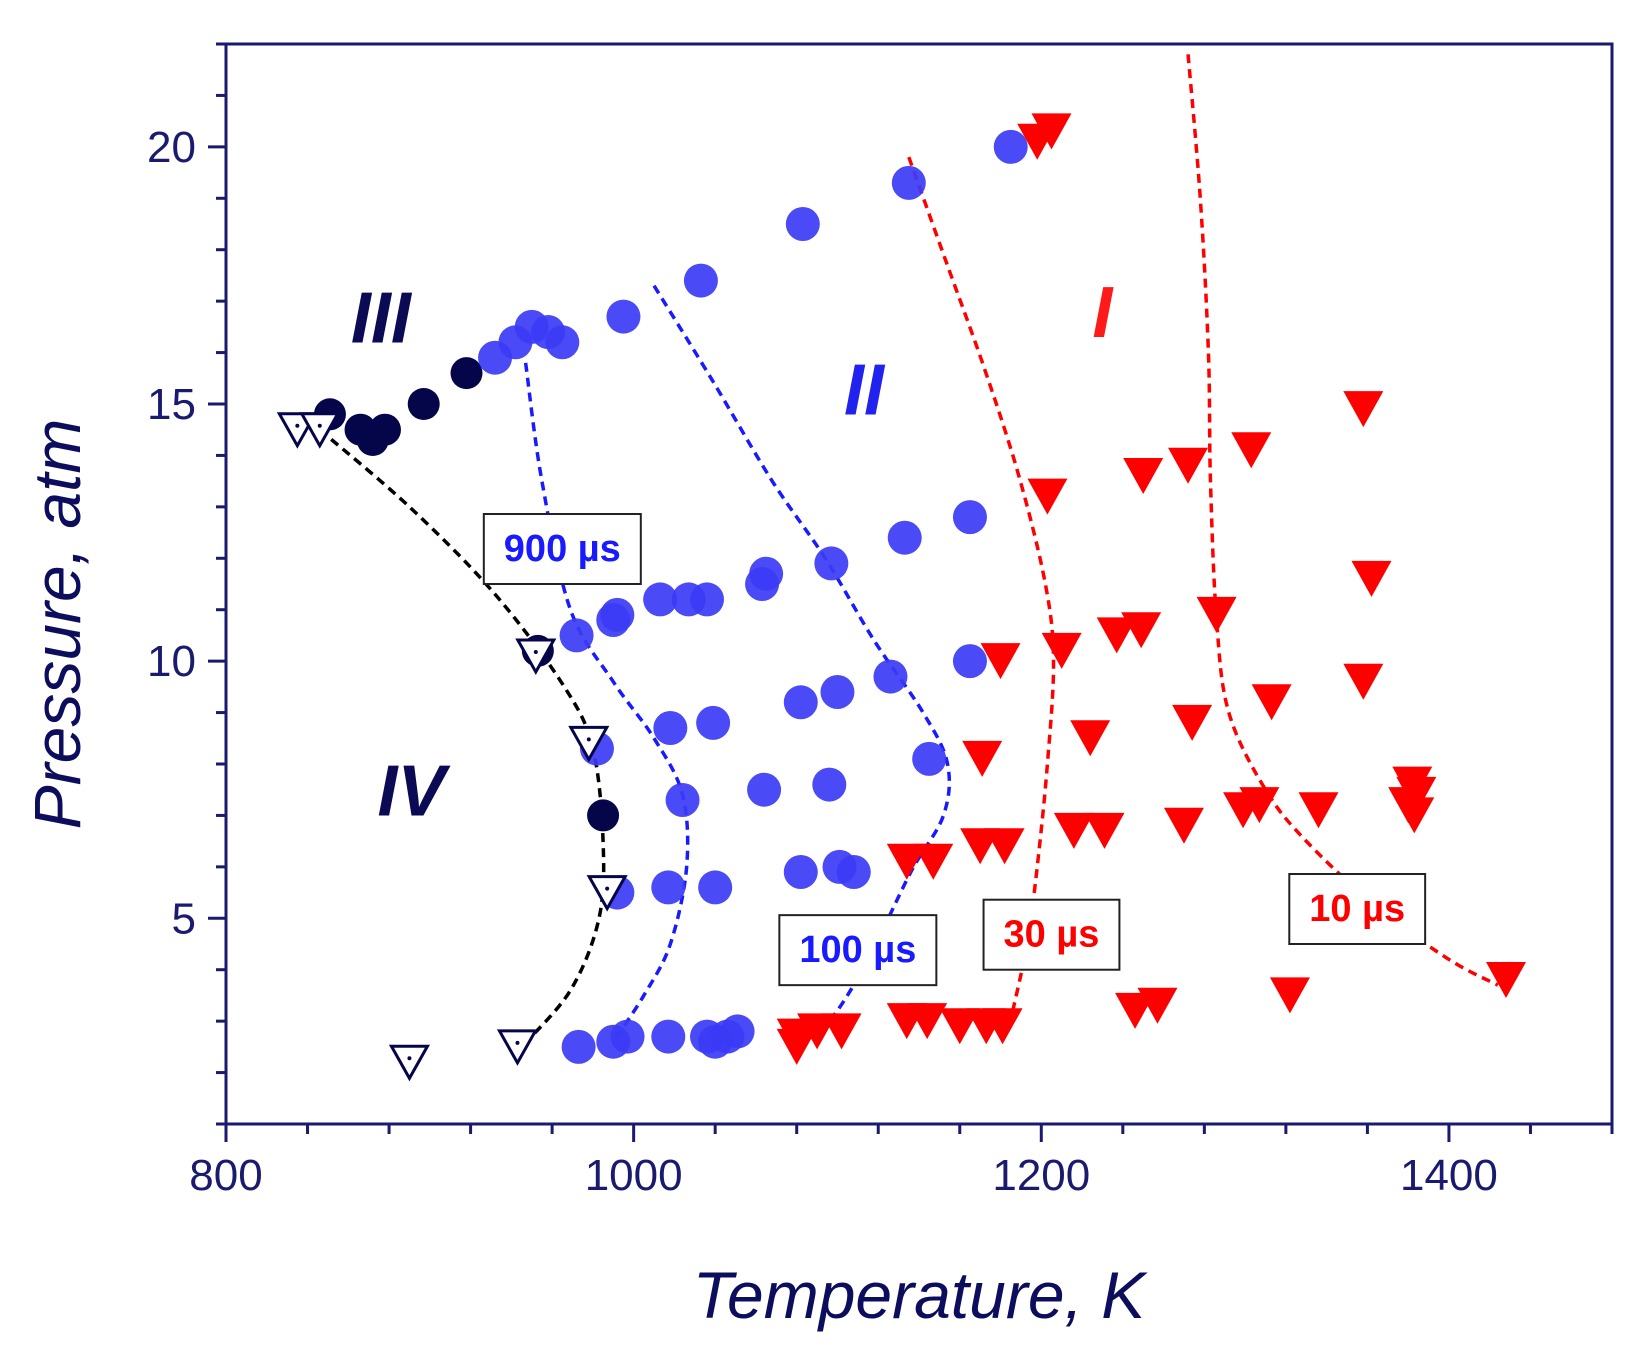 This screenshot has height=1360, width=1640. What do you see at coordinates (634, 1175) in the screenshot?
I see `x-tick-label: 1000` at bounding box center [634, 1175].